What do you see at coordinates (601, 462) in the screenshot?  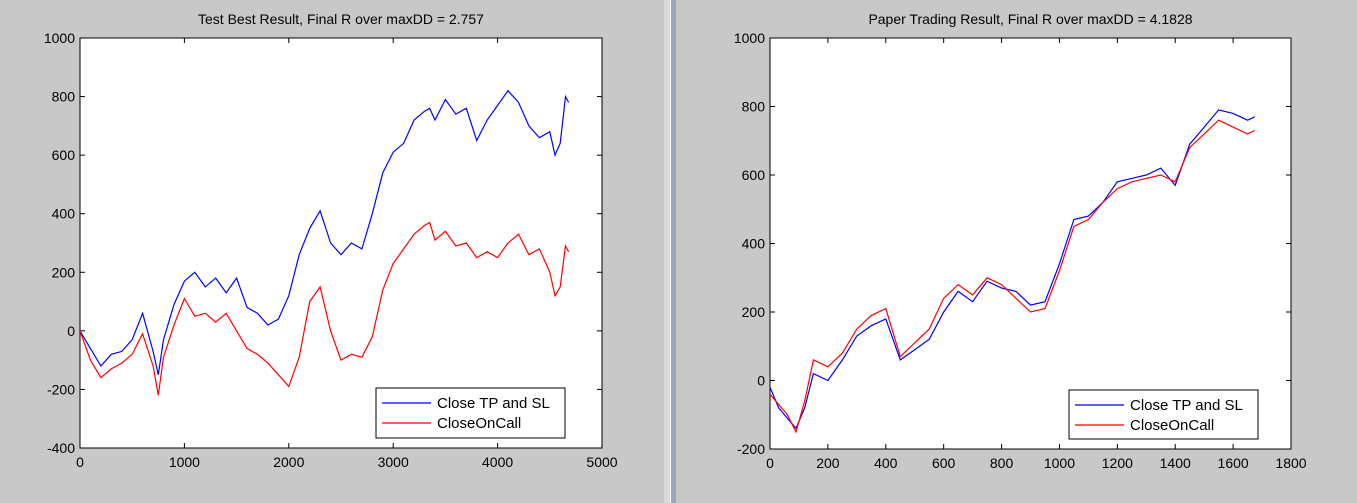 I see `x-tick-label: 5000` at bounding box center [601, 462].